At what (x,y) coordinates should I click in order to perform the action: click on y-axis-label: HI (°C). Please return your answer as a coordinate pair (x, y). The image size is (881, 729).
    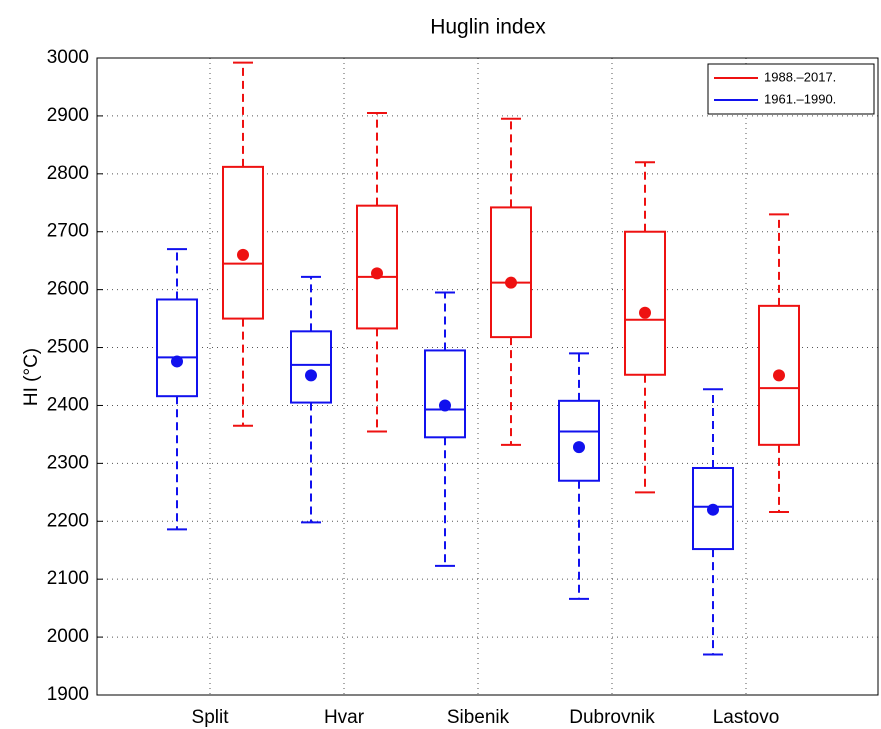
    Looking at the image, I should click on (31, 377).